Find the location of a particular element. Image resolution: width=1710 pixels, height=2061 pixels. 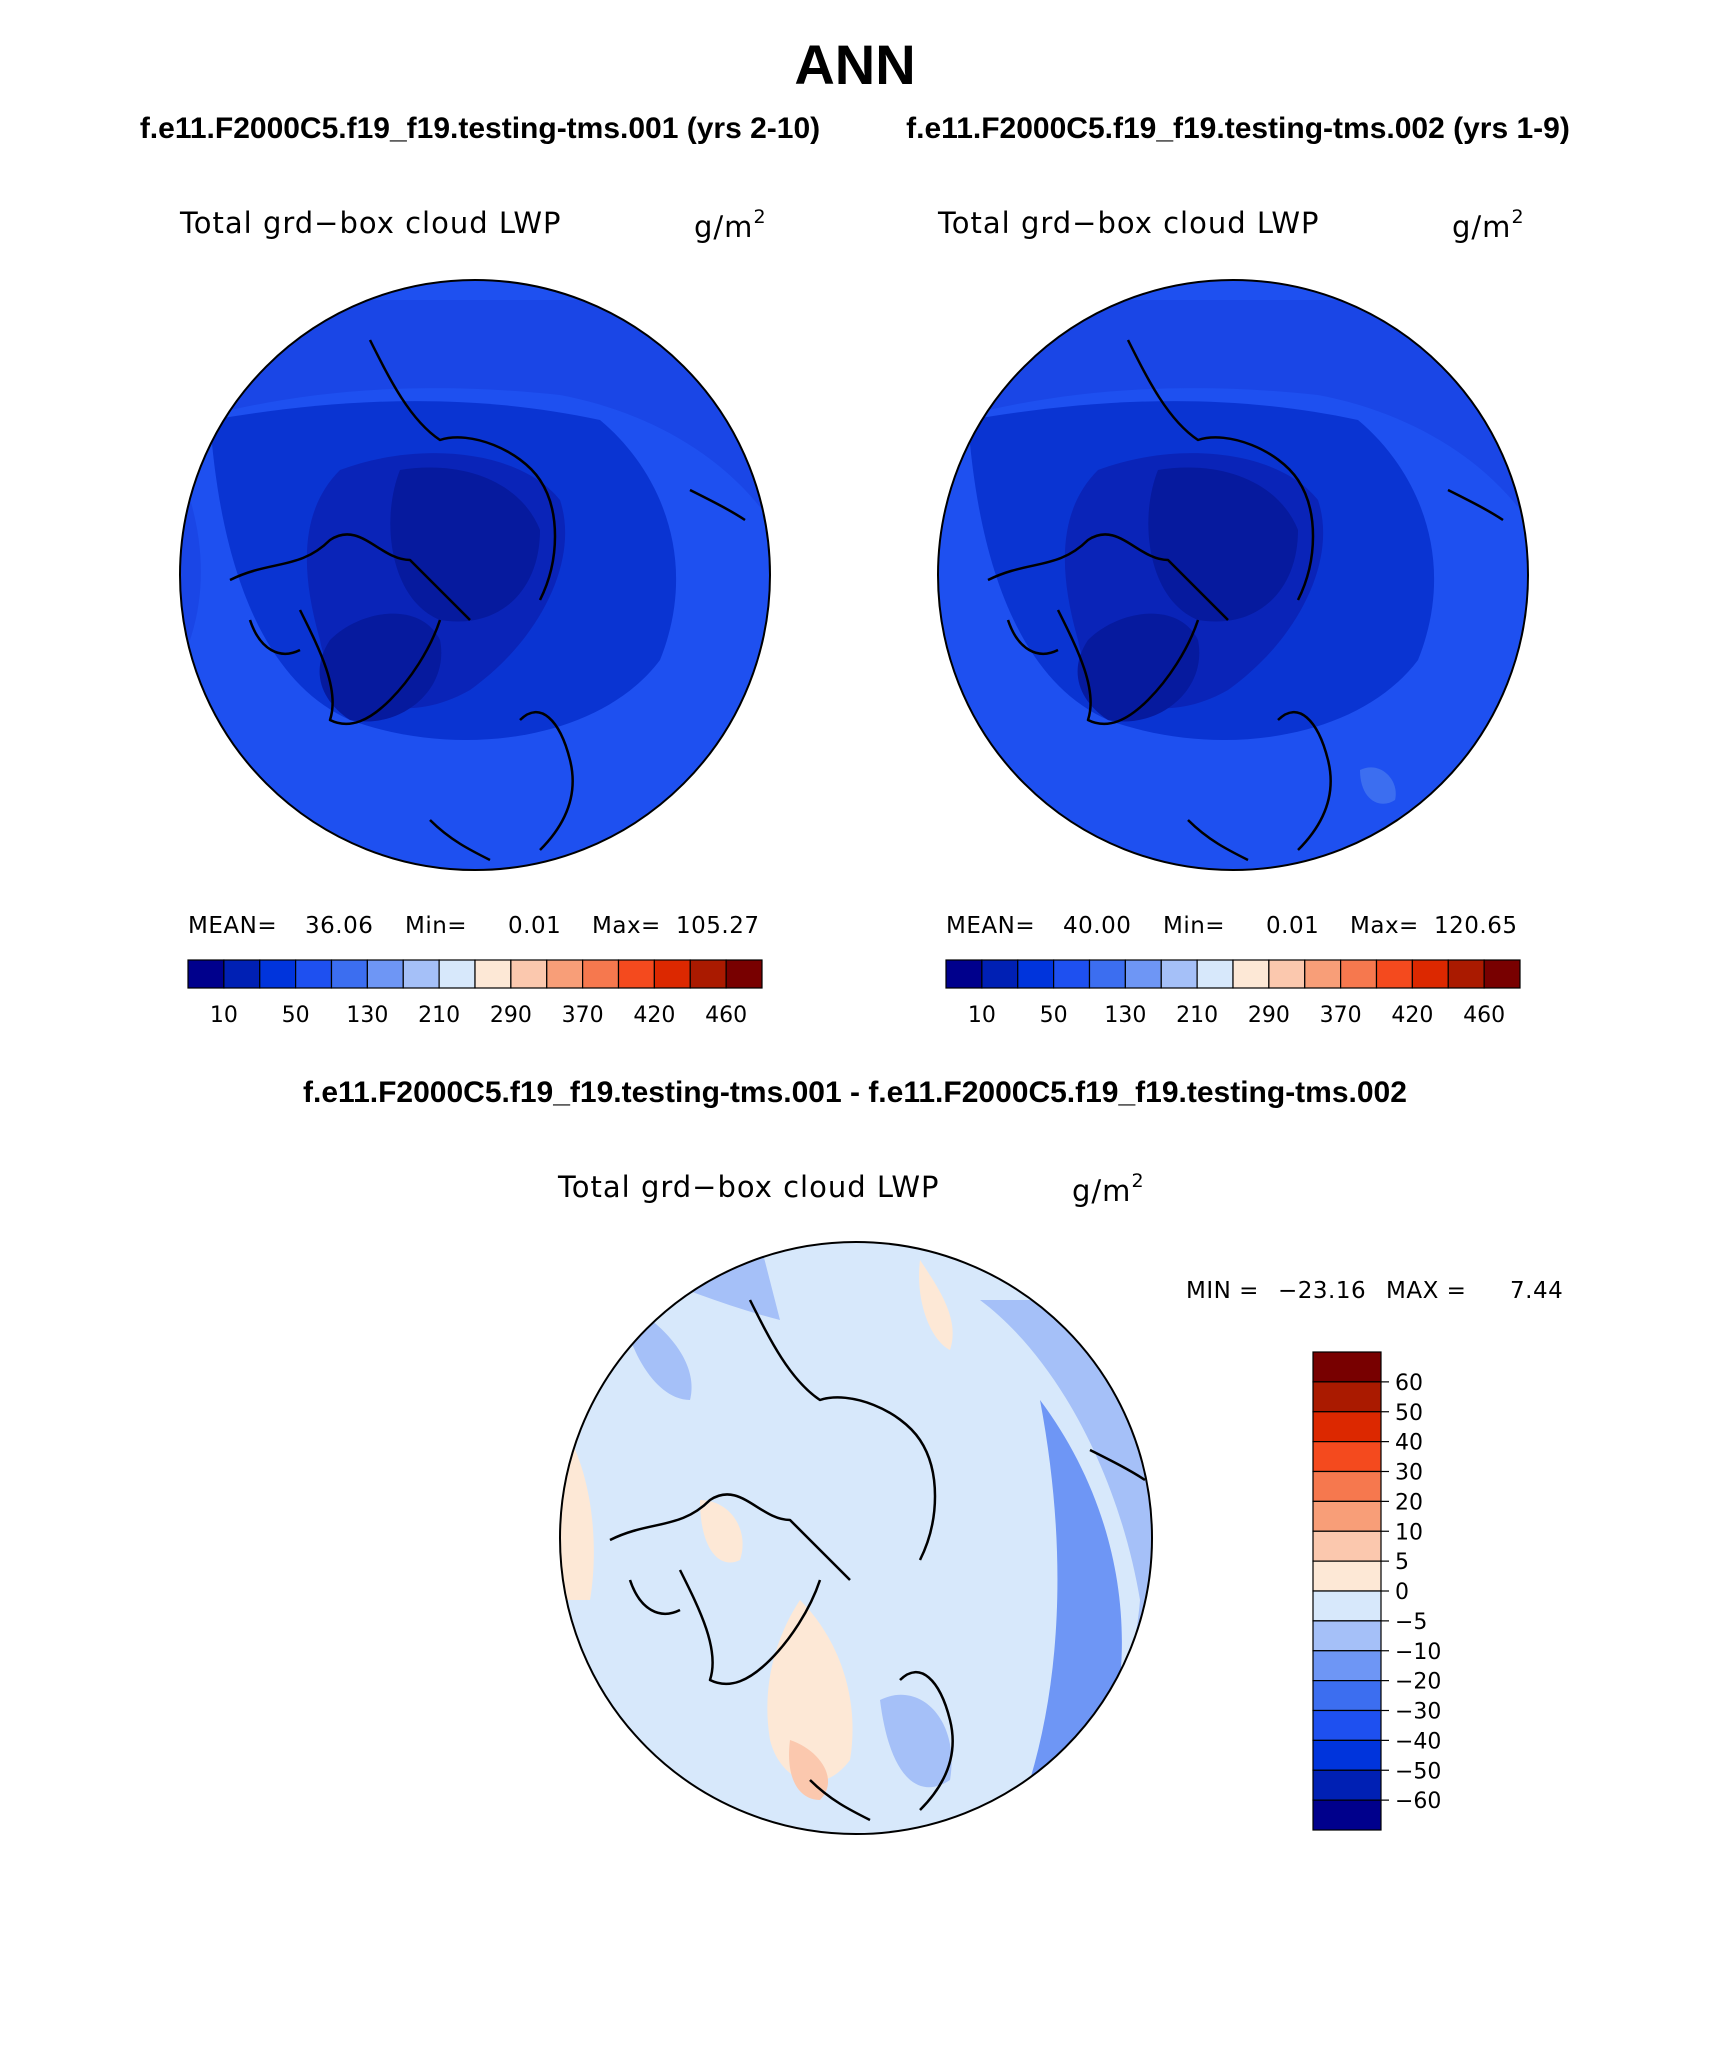

diff-colorbar-tick-label: 20 is located at coordinates (1409, 1502).